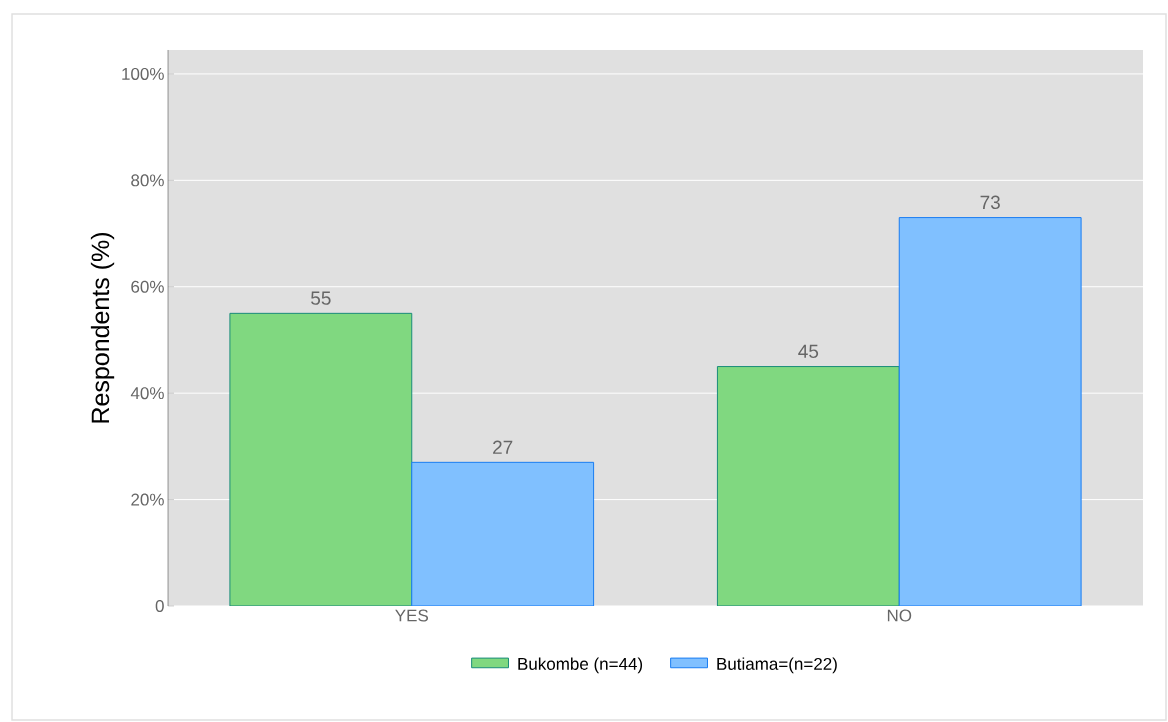 The height and width of the screenshot is (722, 1168). Describe the element at coordinates (147, 180) in the screenshot. I see `y-tick-label: 80%` at that location.